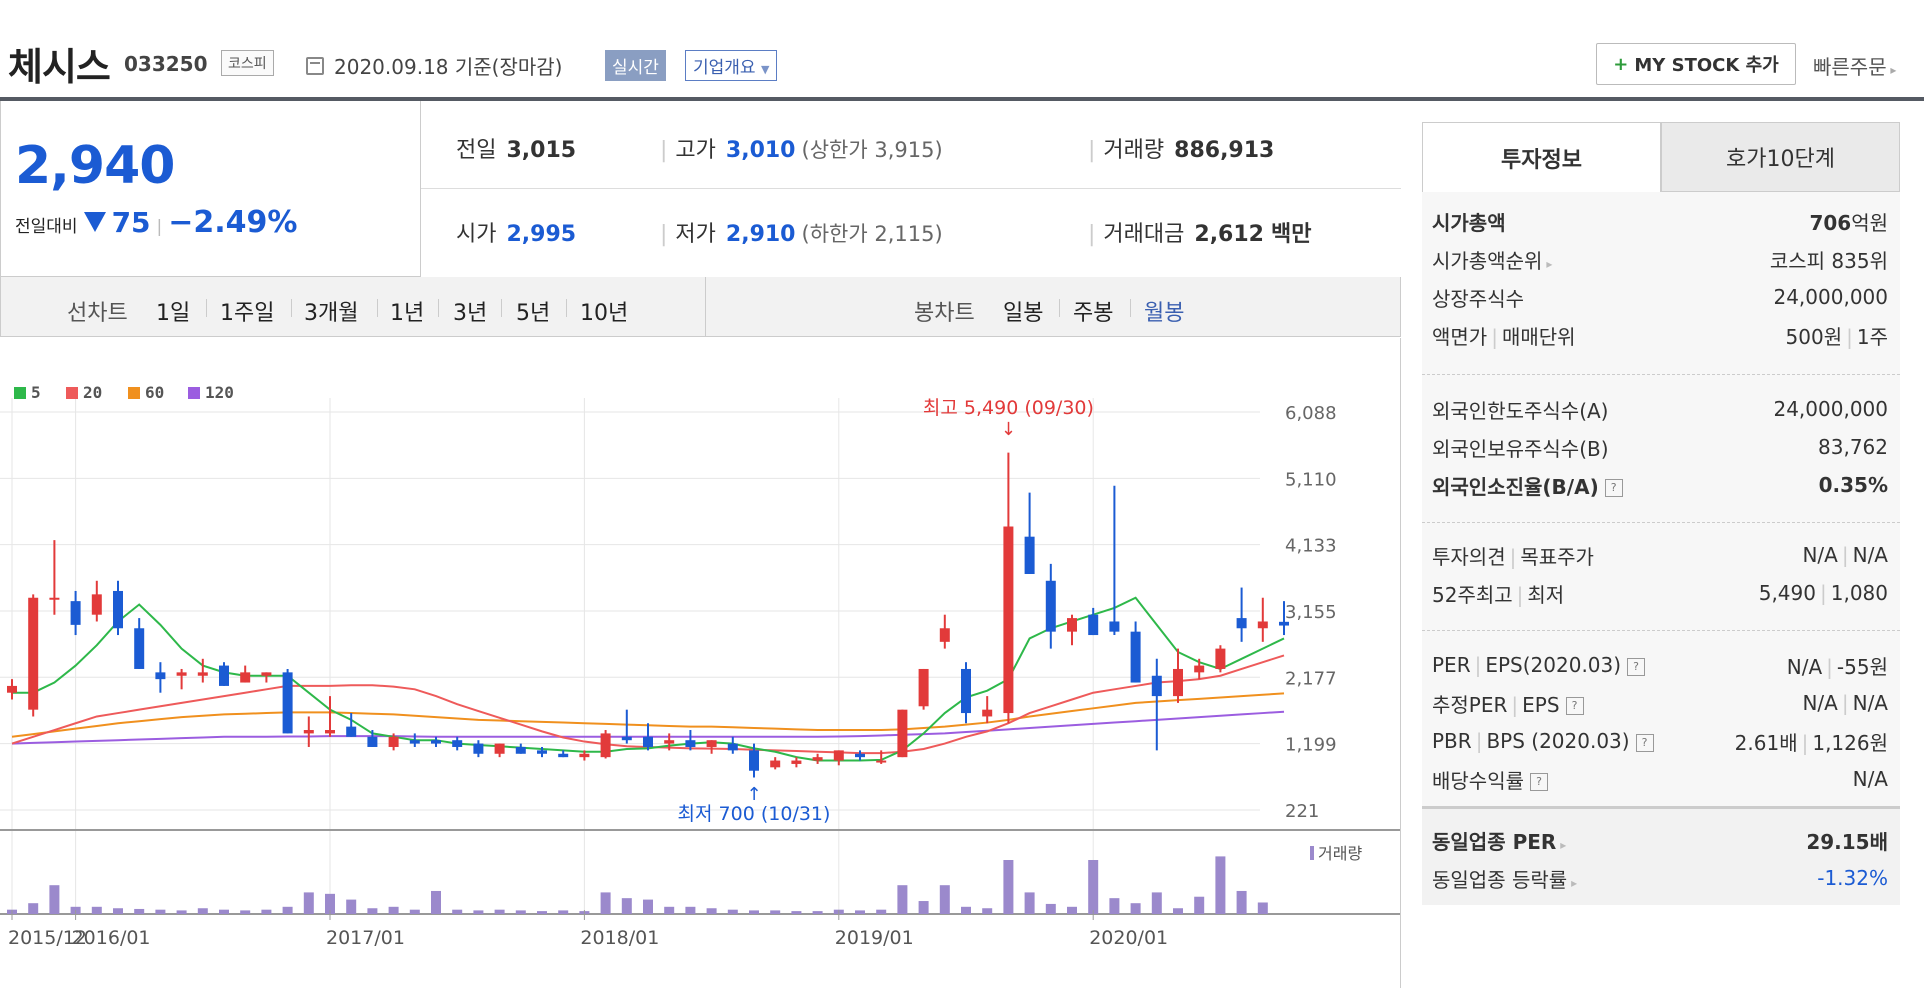 The height and width of the screenshot is (988, 1924). I want to click on tab-daily: 일봉, so click(1023, 313).